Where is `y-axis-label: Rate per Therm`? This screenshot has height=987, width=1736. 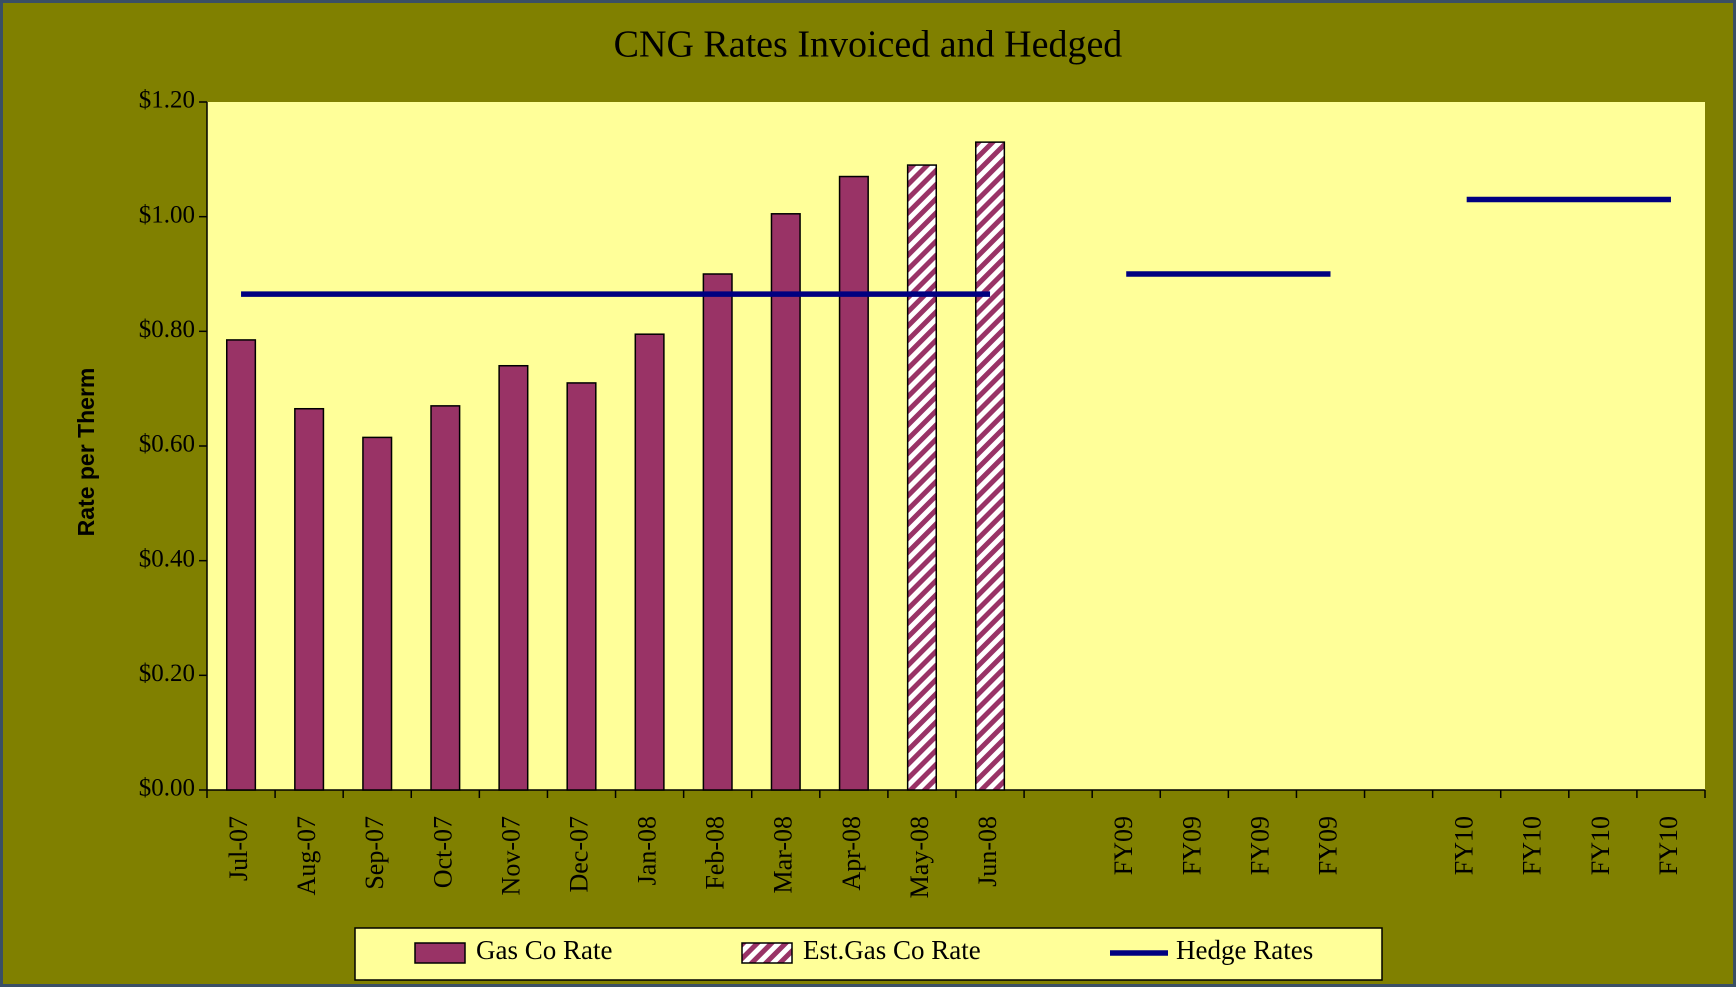 y-axis-label: Rate per Therm is located at coordinates (86, 452).